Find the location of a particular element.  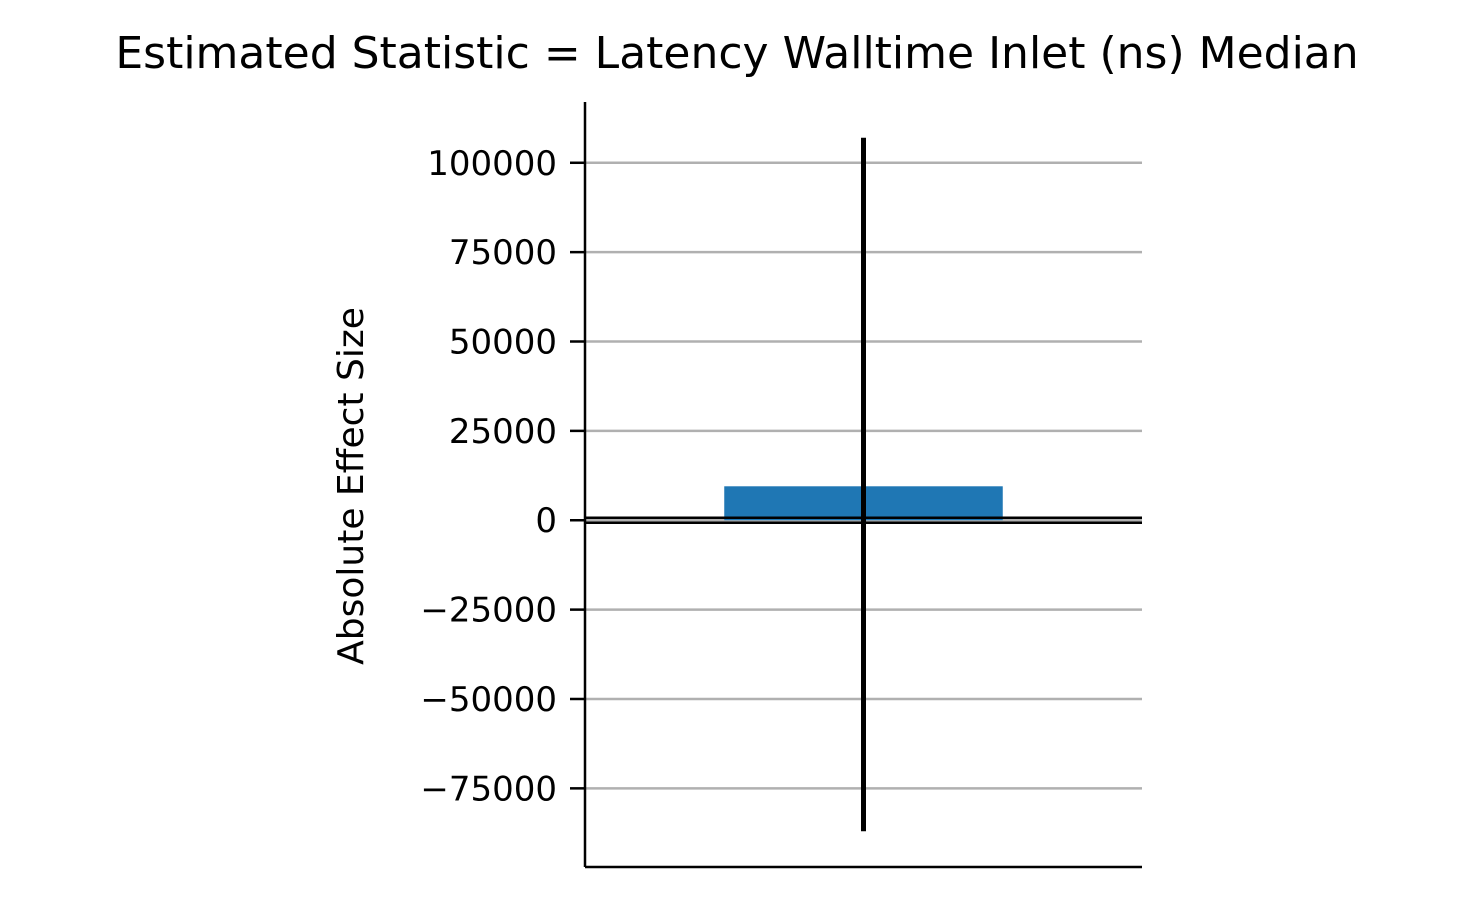

y-tick-label: −75000 is located at coordinates (488, 789).